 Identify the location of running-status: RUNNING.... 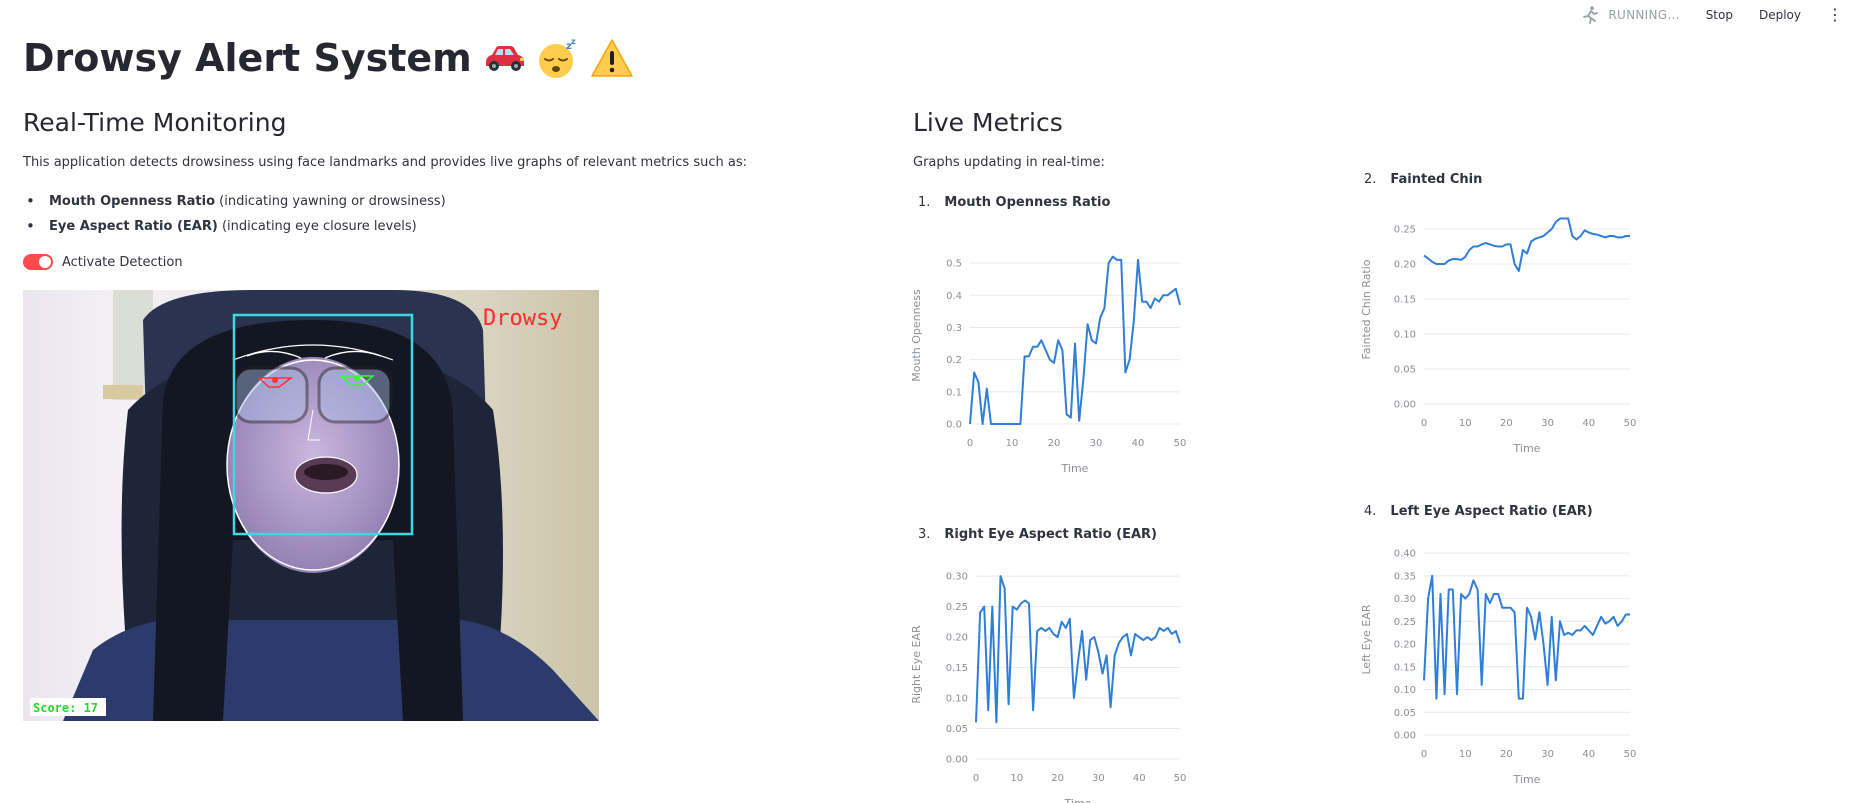
(1644, 15).